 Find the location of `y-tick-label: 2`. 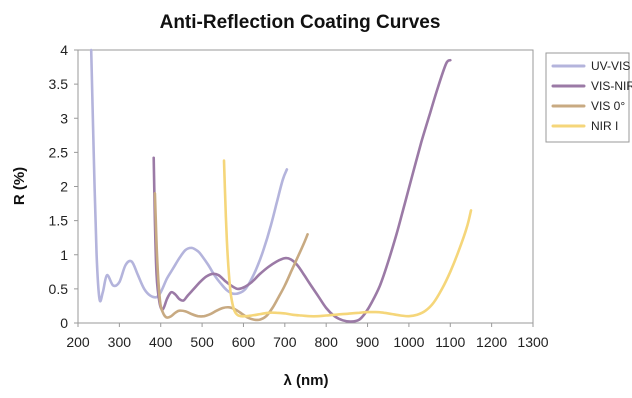

y-tick-label: 2 is located at coordinates (64, 187).